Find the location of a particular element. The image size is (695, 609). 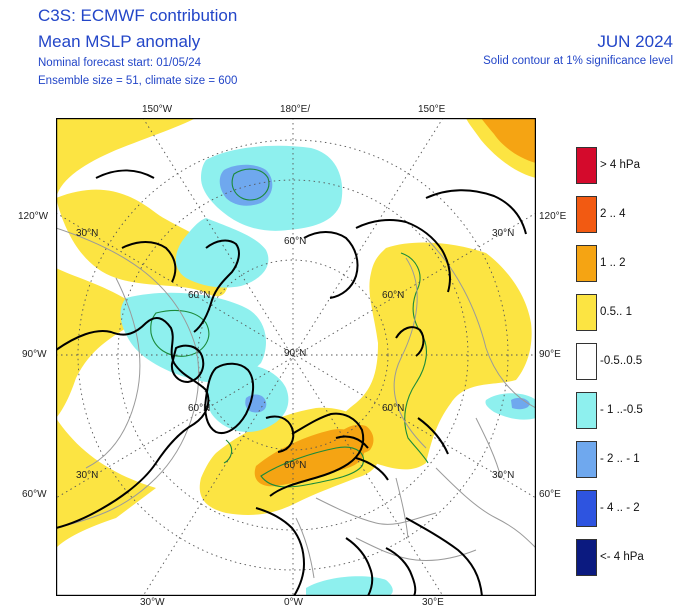

lat-label-60n-lower: 60°N is located at coordinates (295, 465).